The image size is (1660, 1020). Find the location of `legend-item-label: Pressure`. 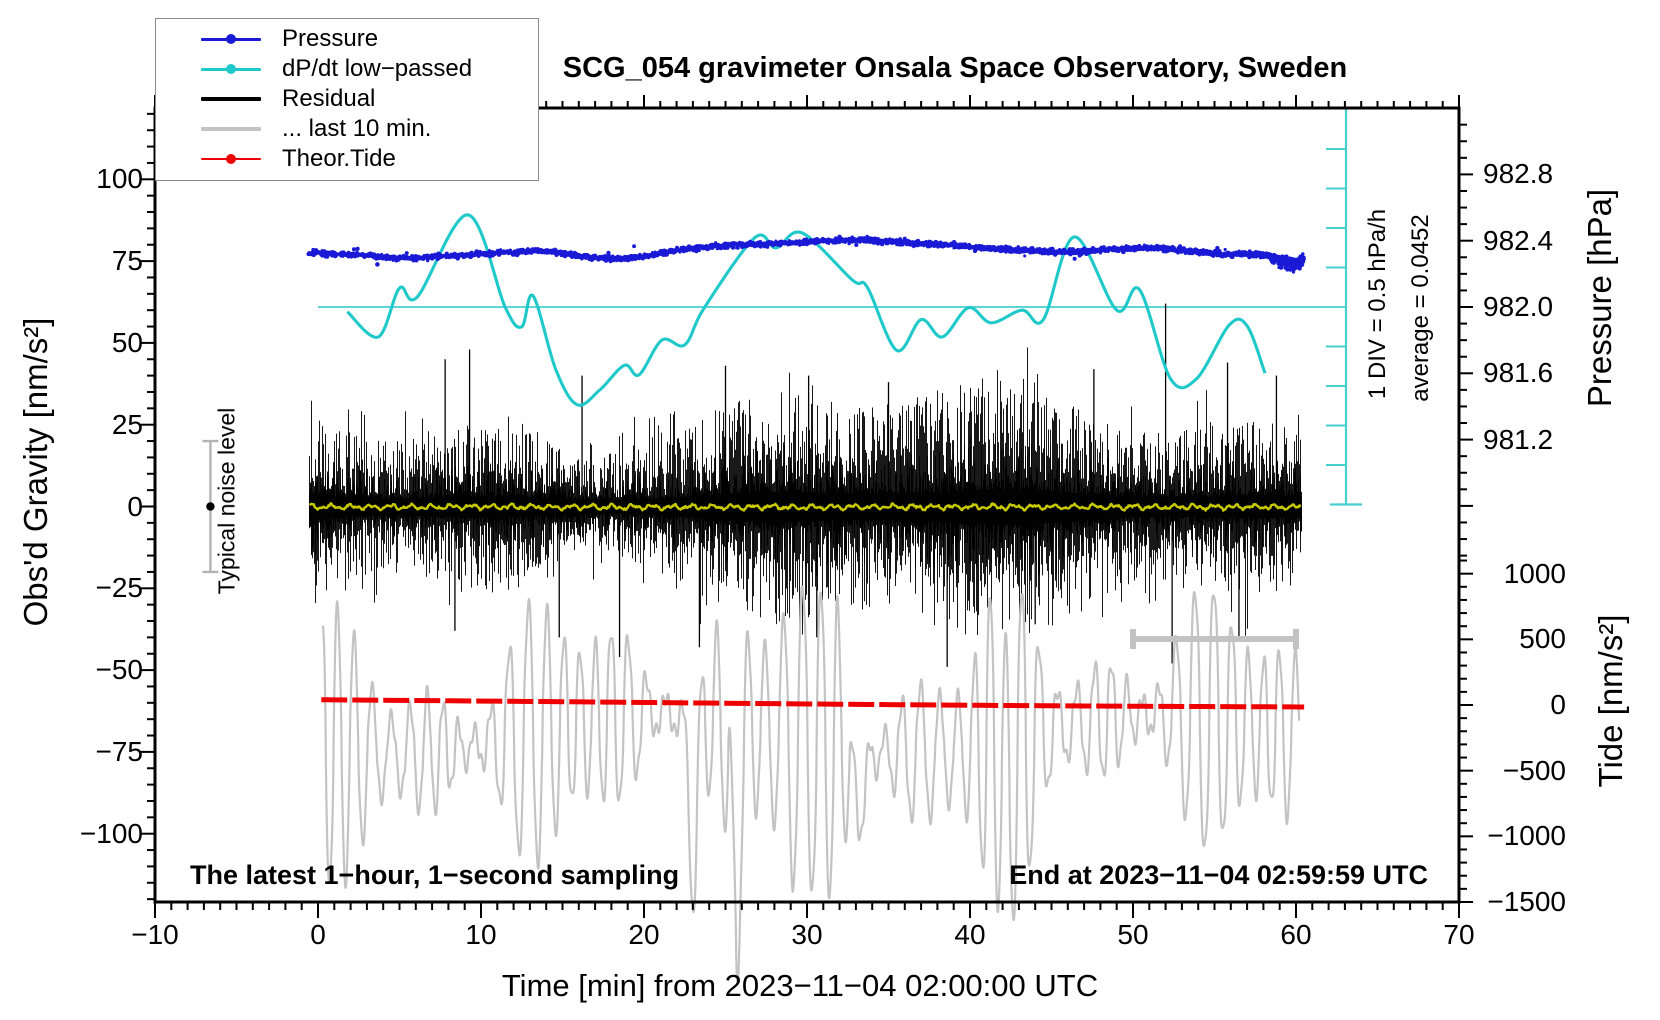

legend-item-label: Pressure is located at coordinates (330, 38).